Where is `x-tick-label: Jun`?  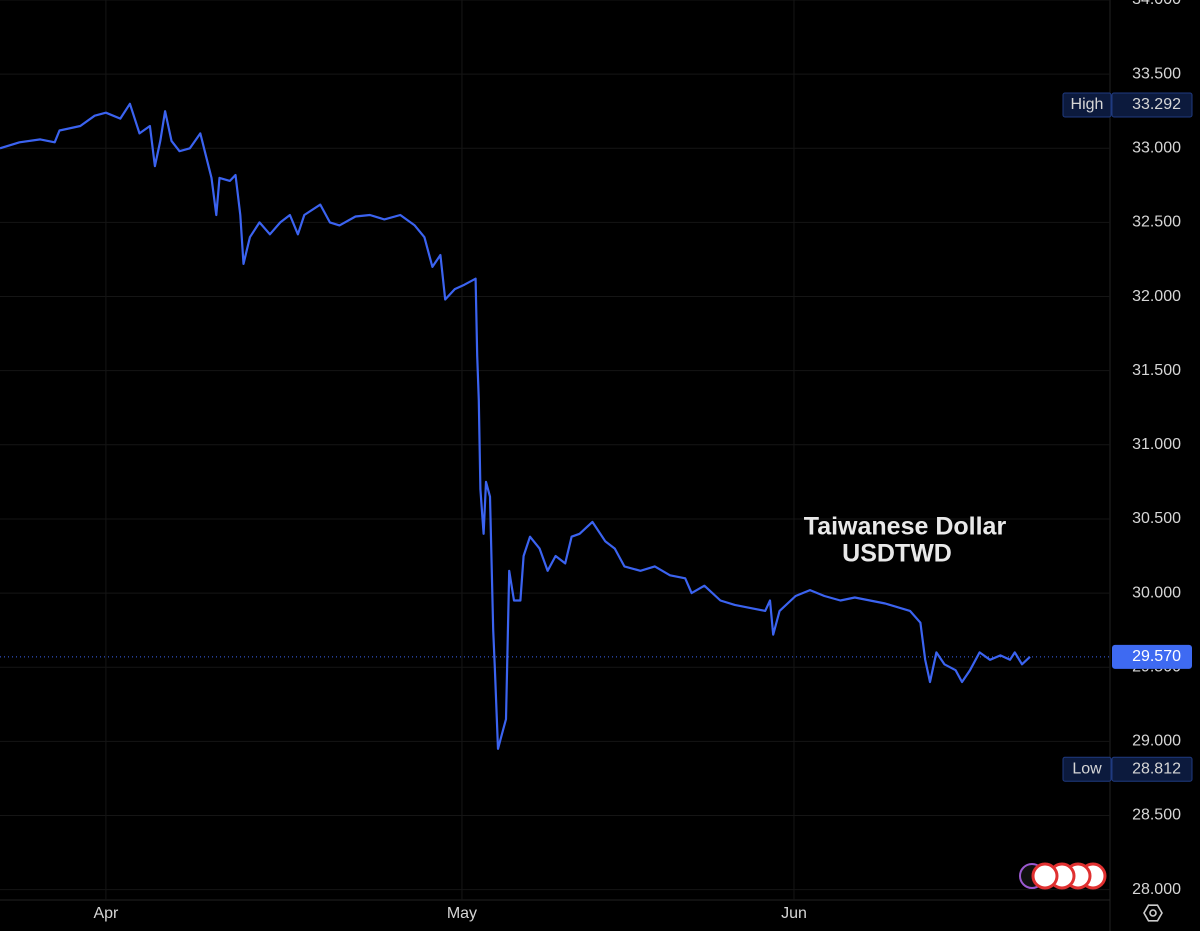
x-tick-label: Jun is located at coordinates (794, 913).